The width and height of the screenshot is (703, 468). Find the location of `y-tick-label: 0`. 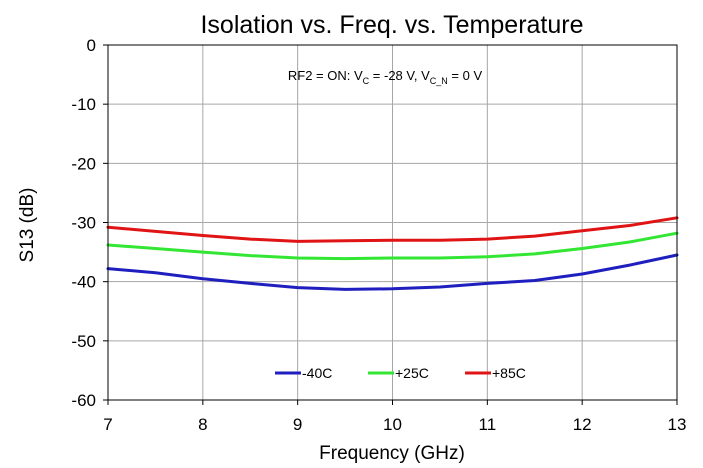

y-tick-label: 0 is located at coordinates (91, 45).